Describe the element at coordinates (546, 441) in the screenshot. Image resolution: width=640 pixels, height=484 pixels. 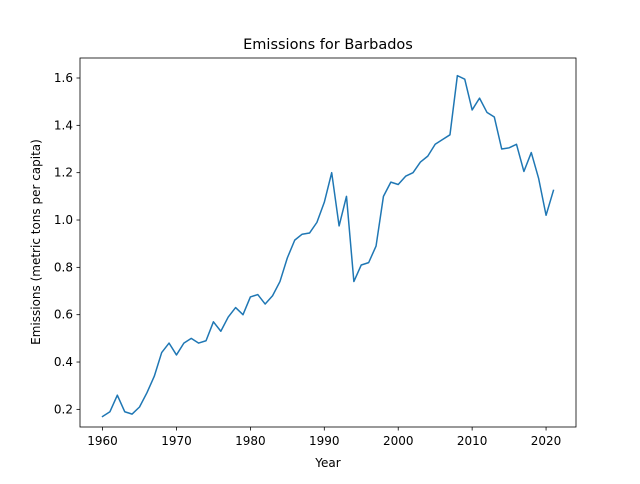
I see `x-tick-label: 2020` at that location.